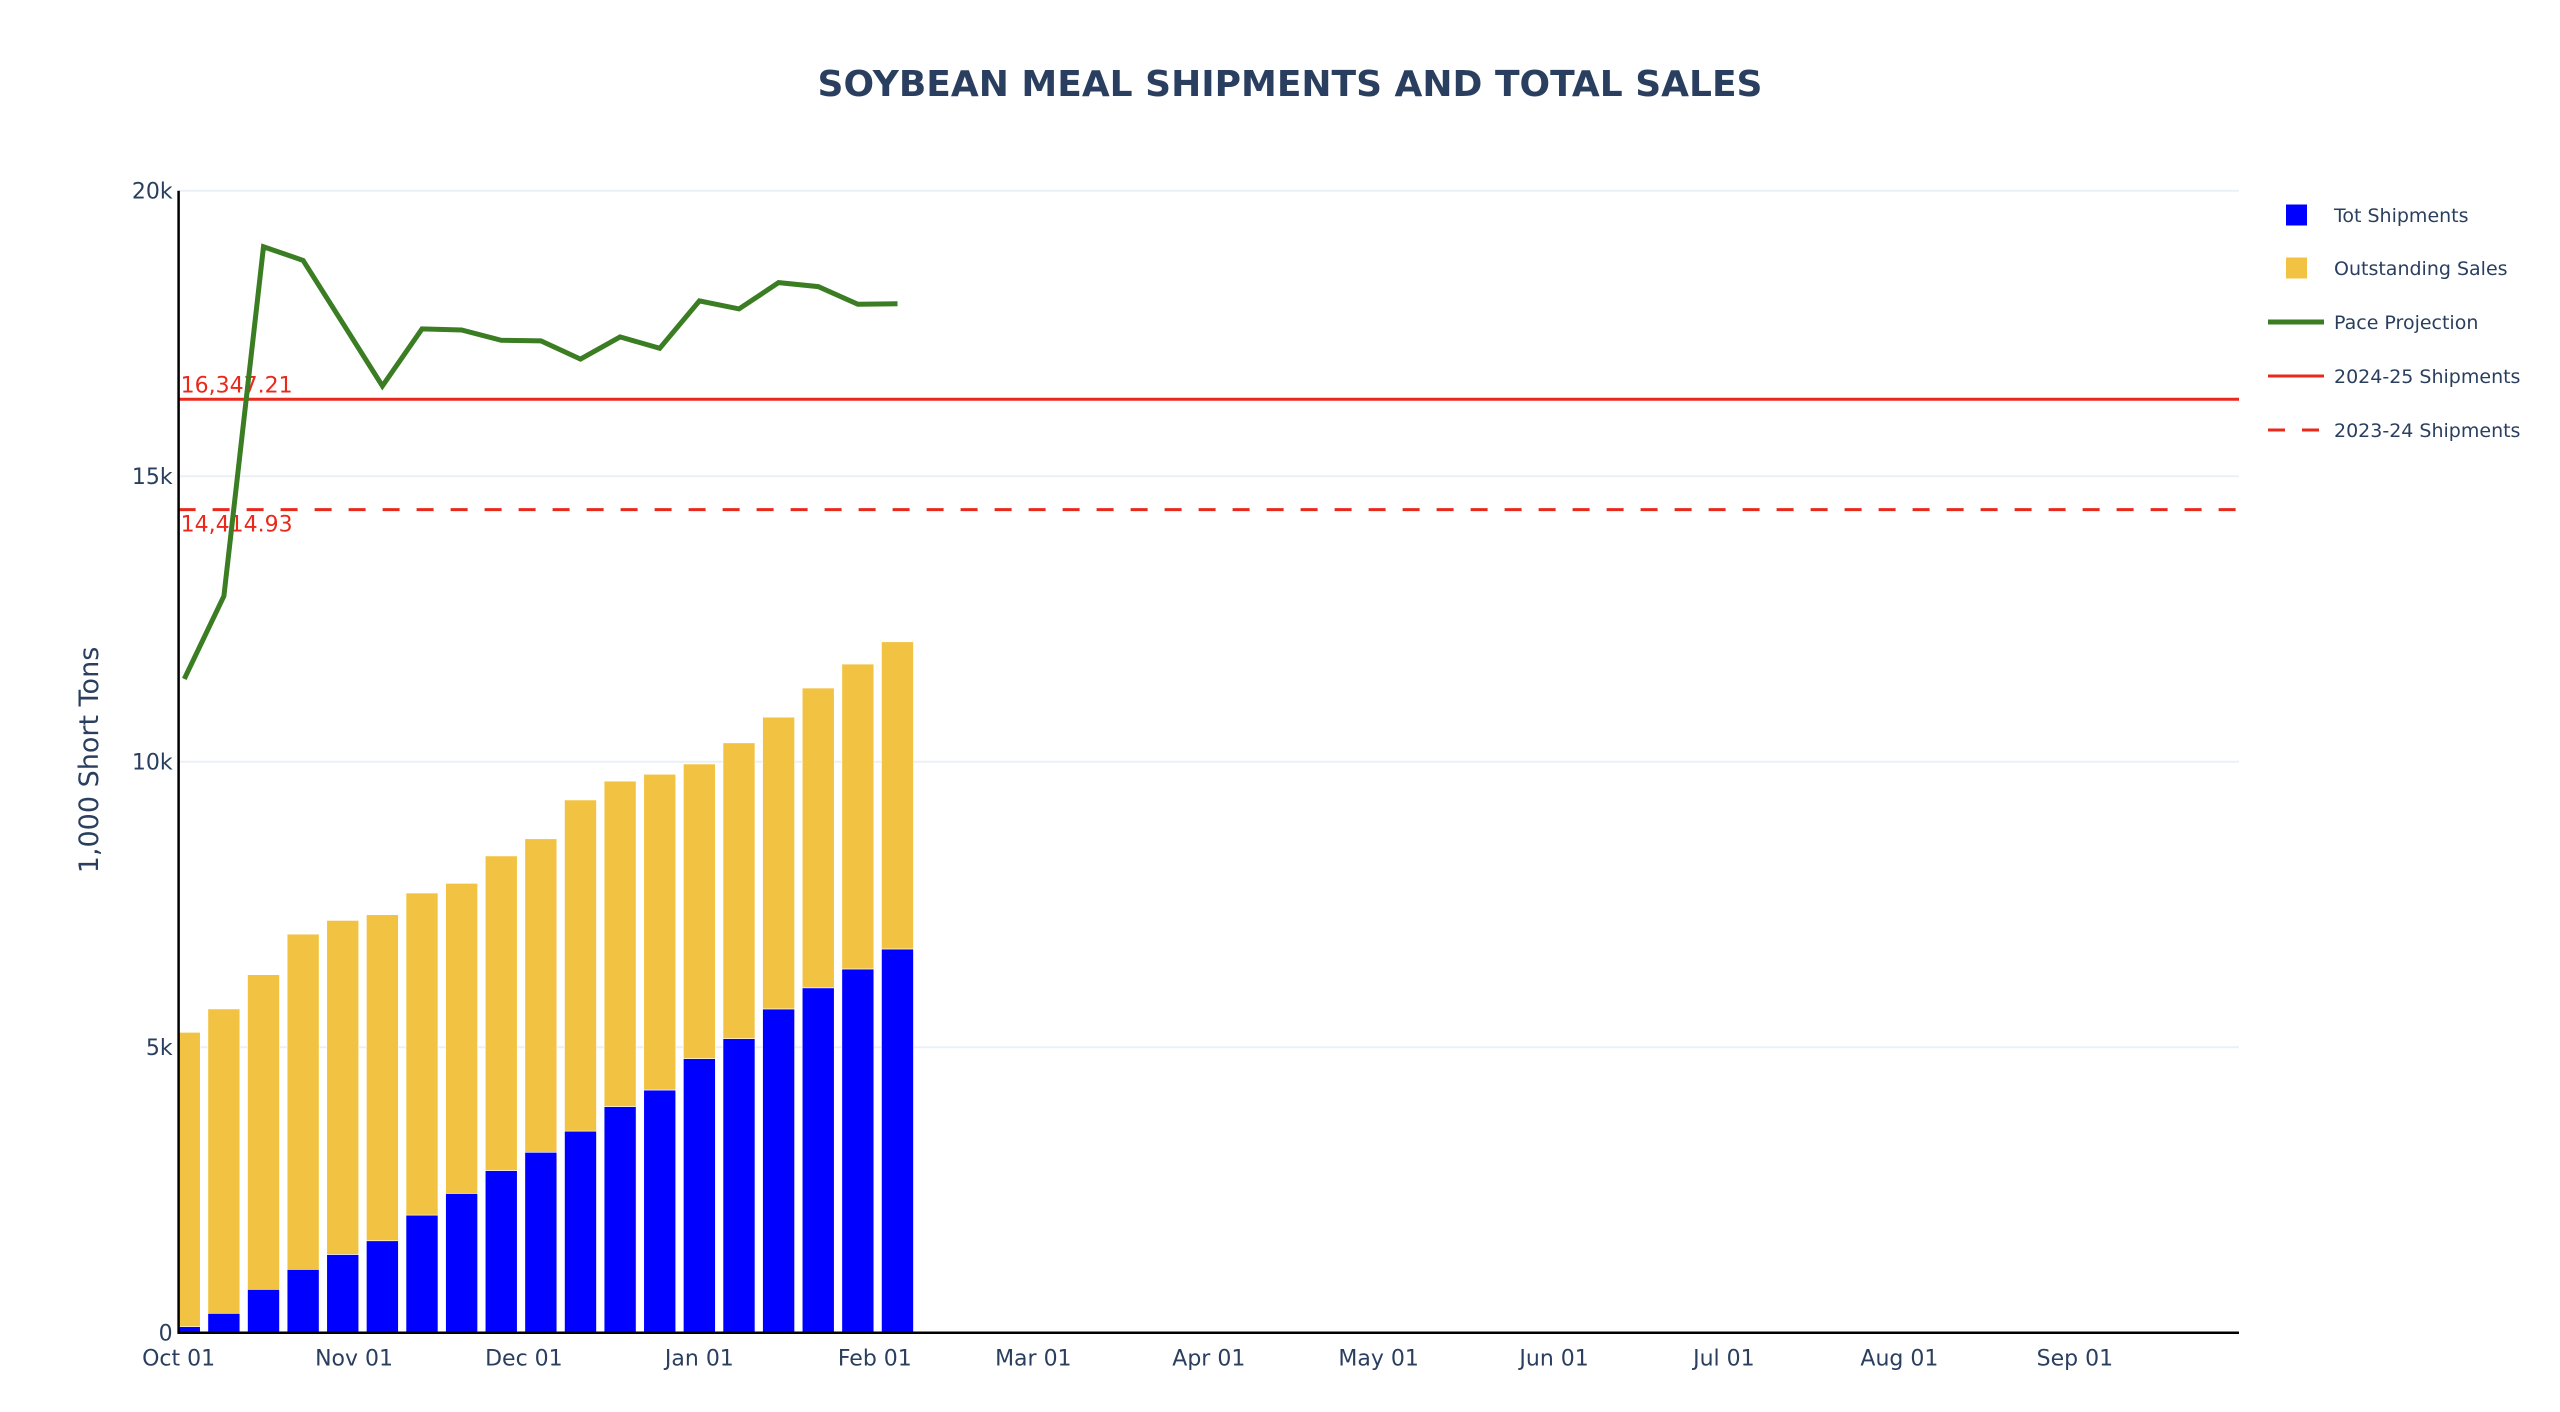 Image resolution: width=2560 pixels, height=1412 pixels. Describe the element at coordinates (2427, 431) in the screenshot. I see `legend-label: 2023-24 Shipments` at that location.